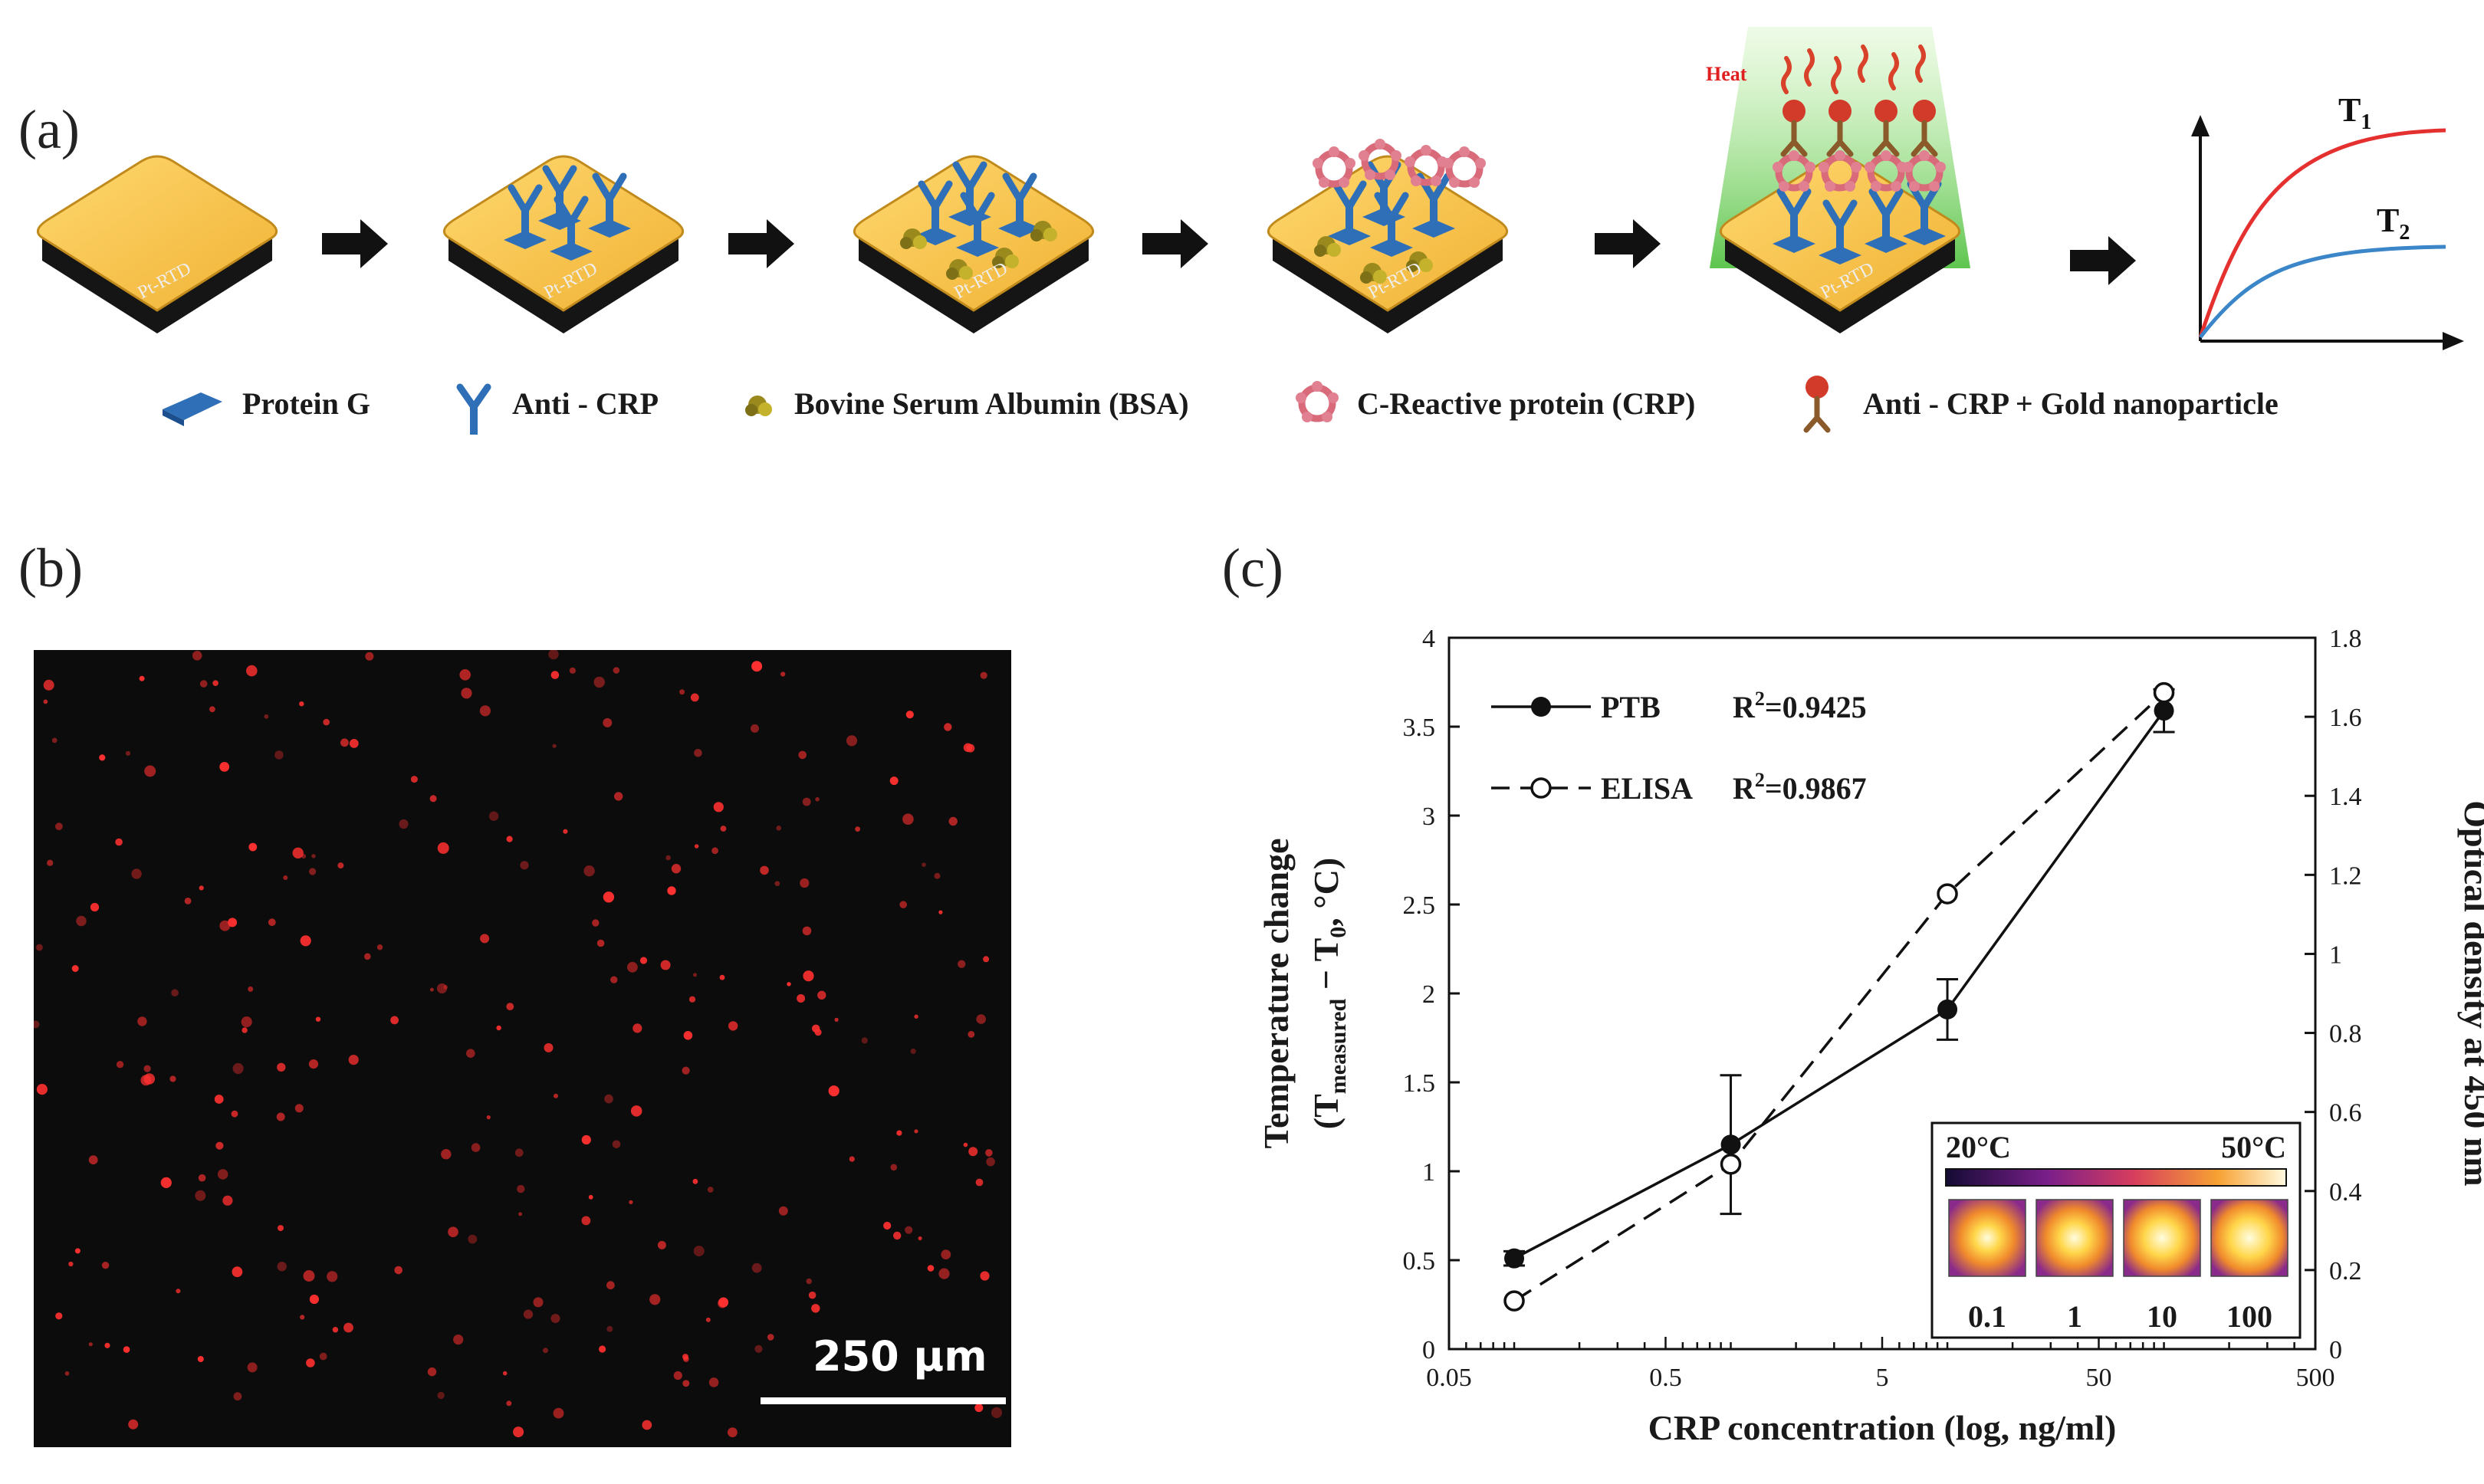  I want to click on x-tick-label: 5, so click(1882, 1378).